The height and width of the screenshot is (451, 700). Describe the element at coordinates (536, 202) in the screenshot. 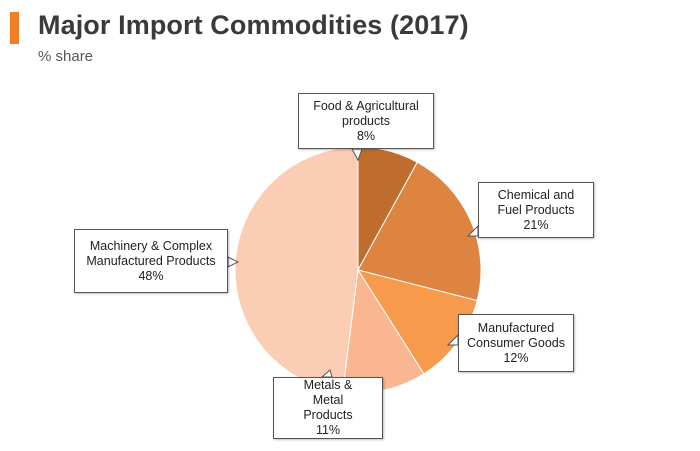

I see `callout-chemical-label: Chemical and Fuel Products` at that location.